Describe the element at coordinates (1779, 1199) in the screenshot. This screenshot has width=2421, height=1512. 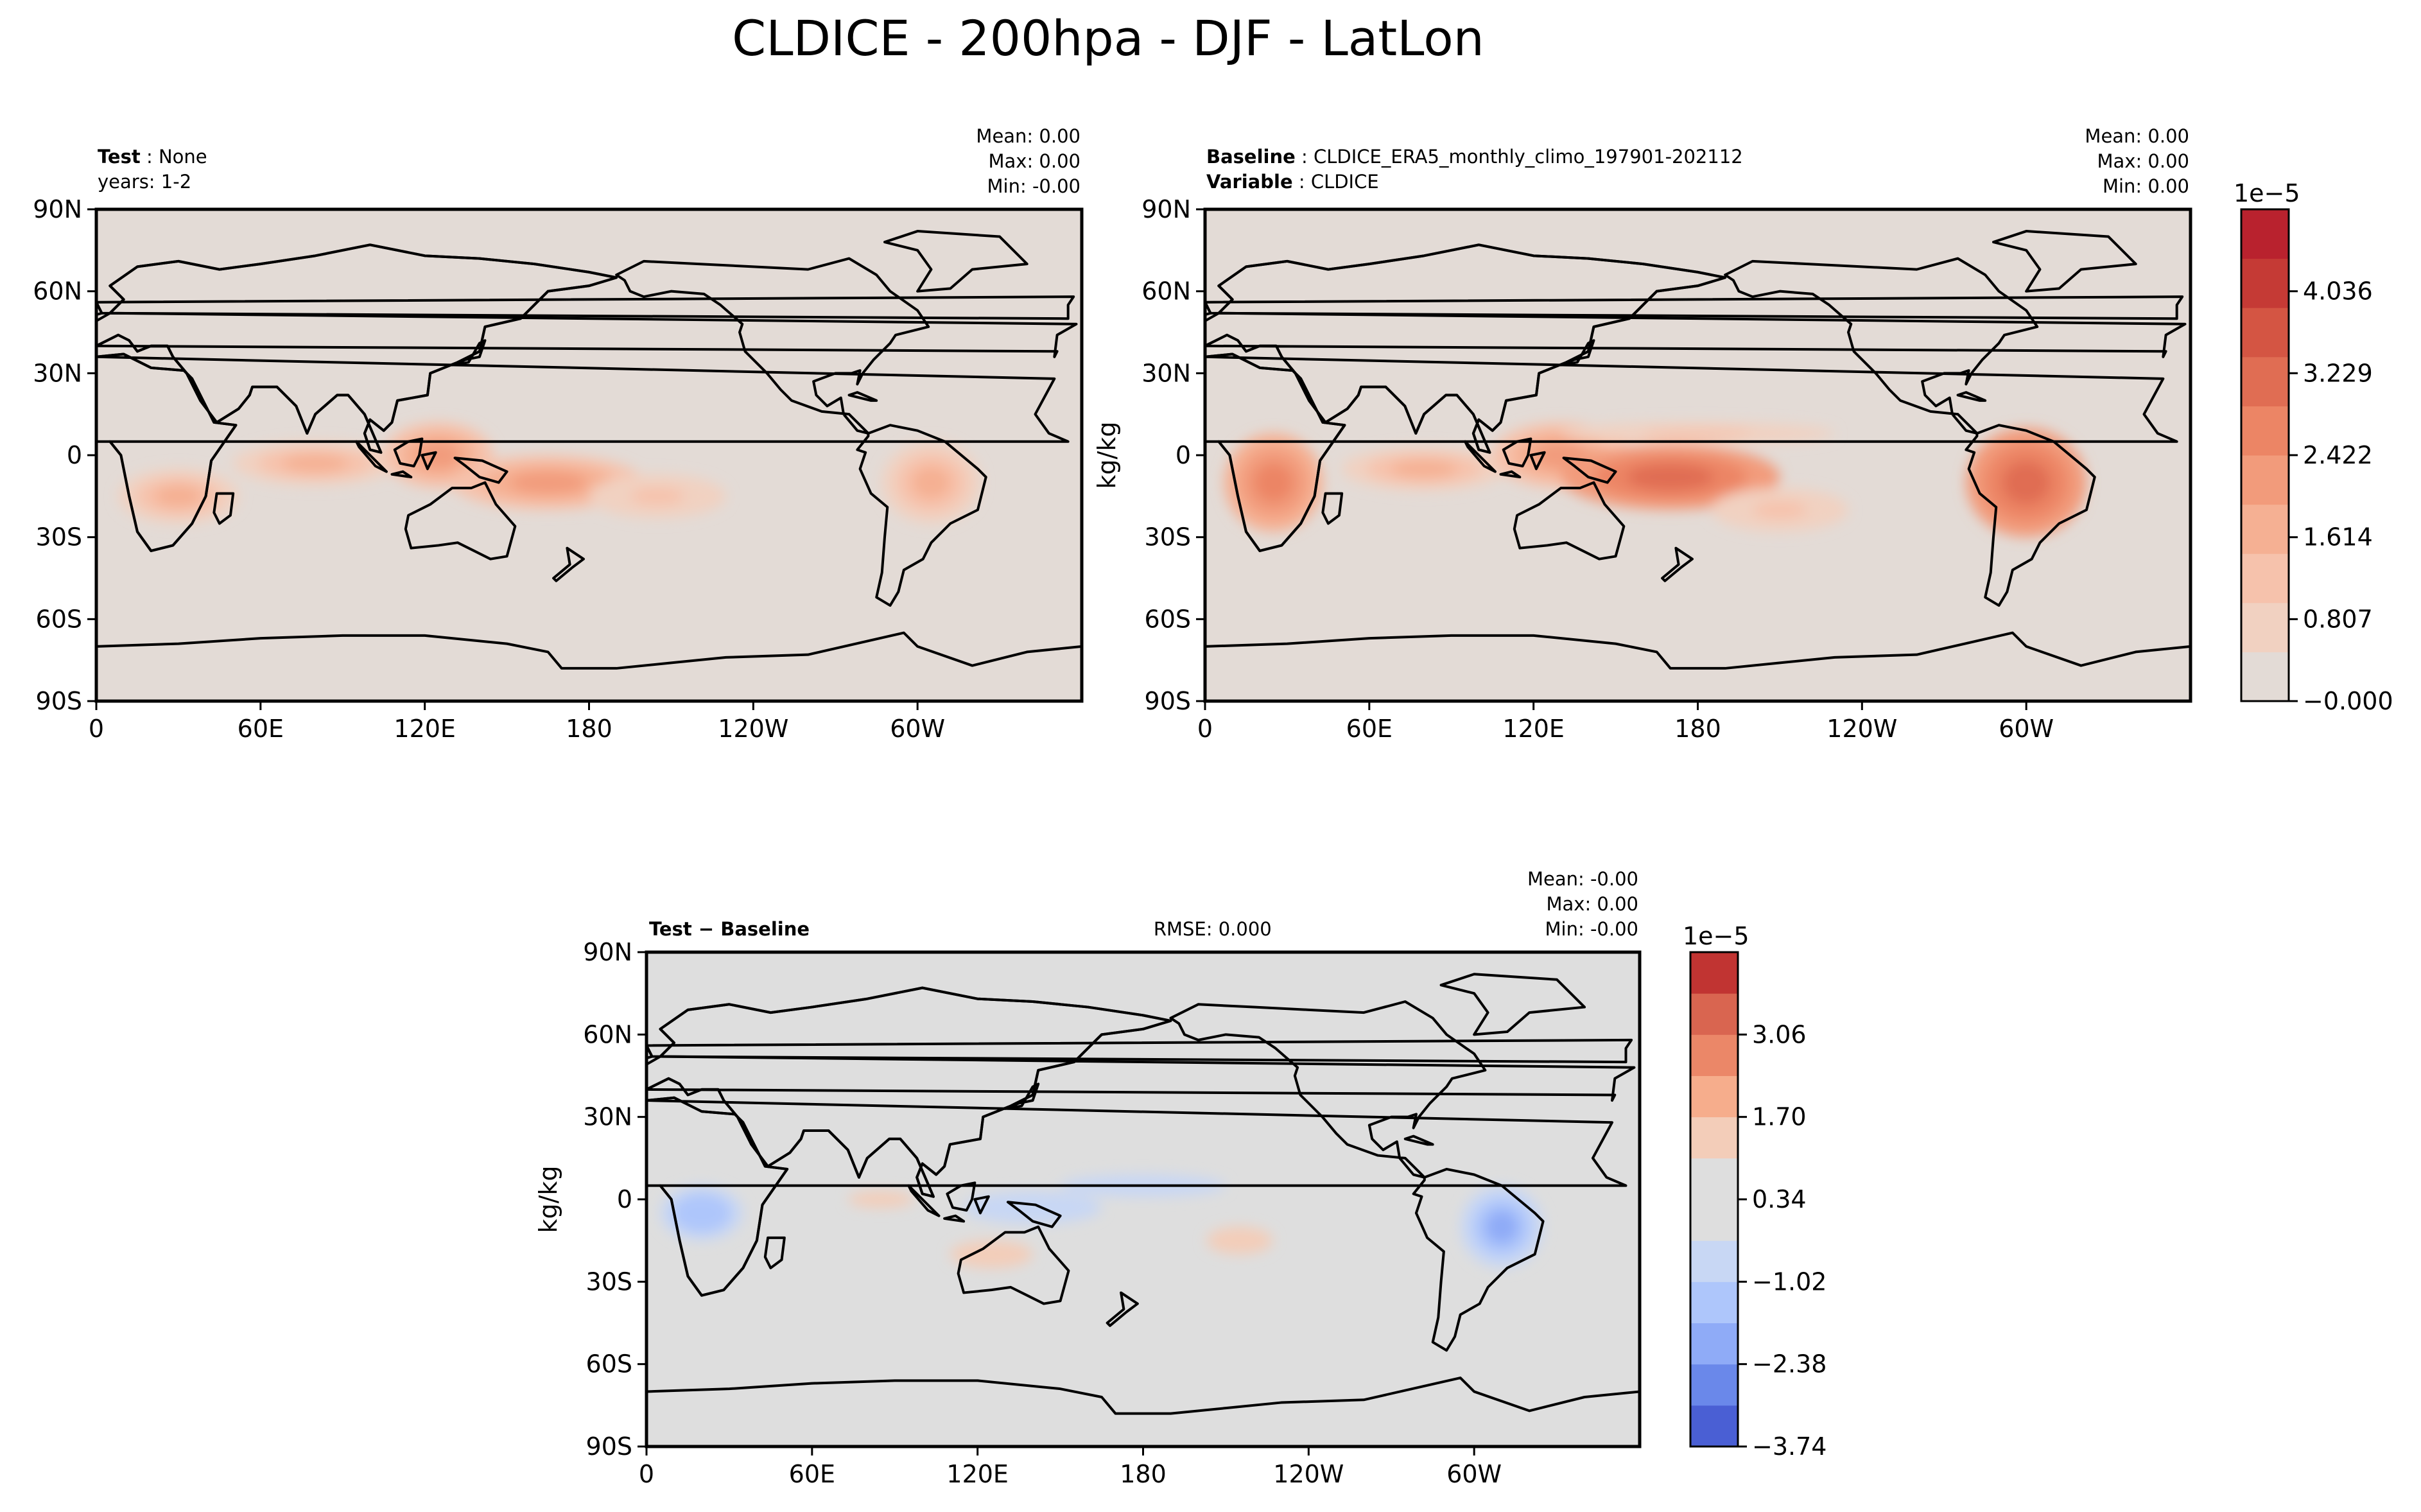
I see `colorbar-tick-label: 0.34` at that location.